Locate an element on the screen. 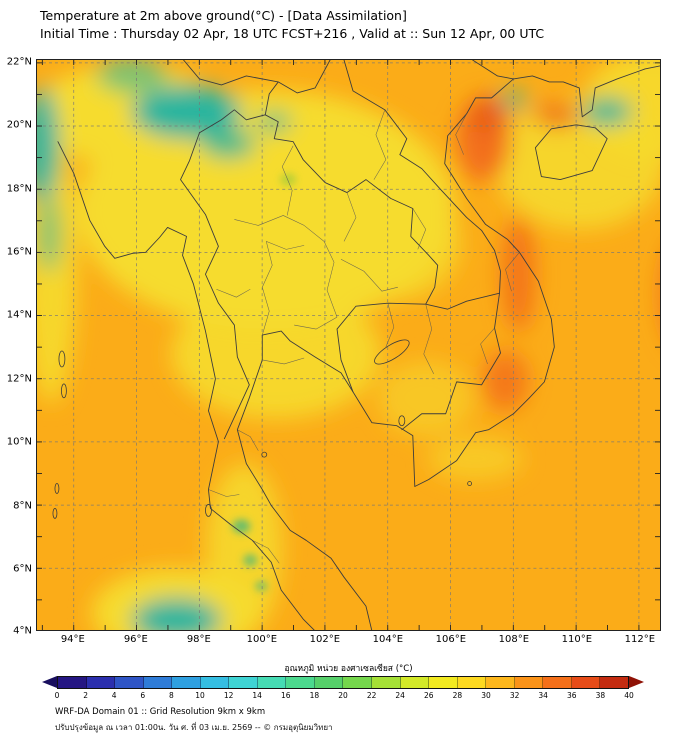 This screenshot has height=756, width=676. colorbar-tick-label: 40 is located at coordinates (629, 695).